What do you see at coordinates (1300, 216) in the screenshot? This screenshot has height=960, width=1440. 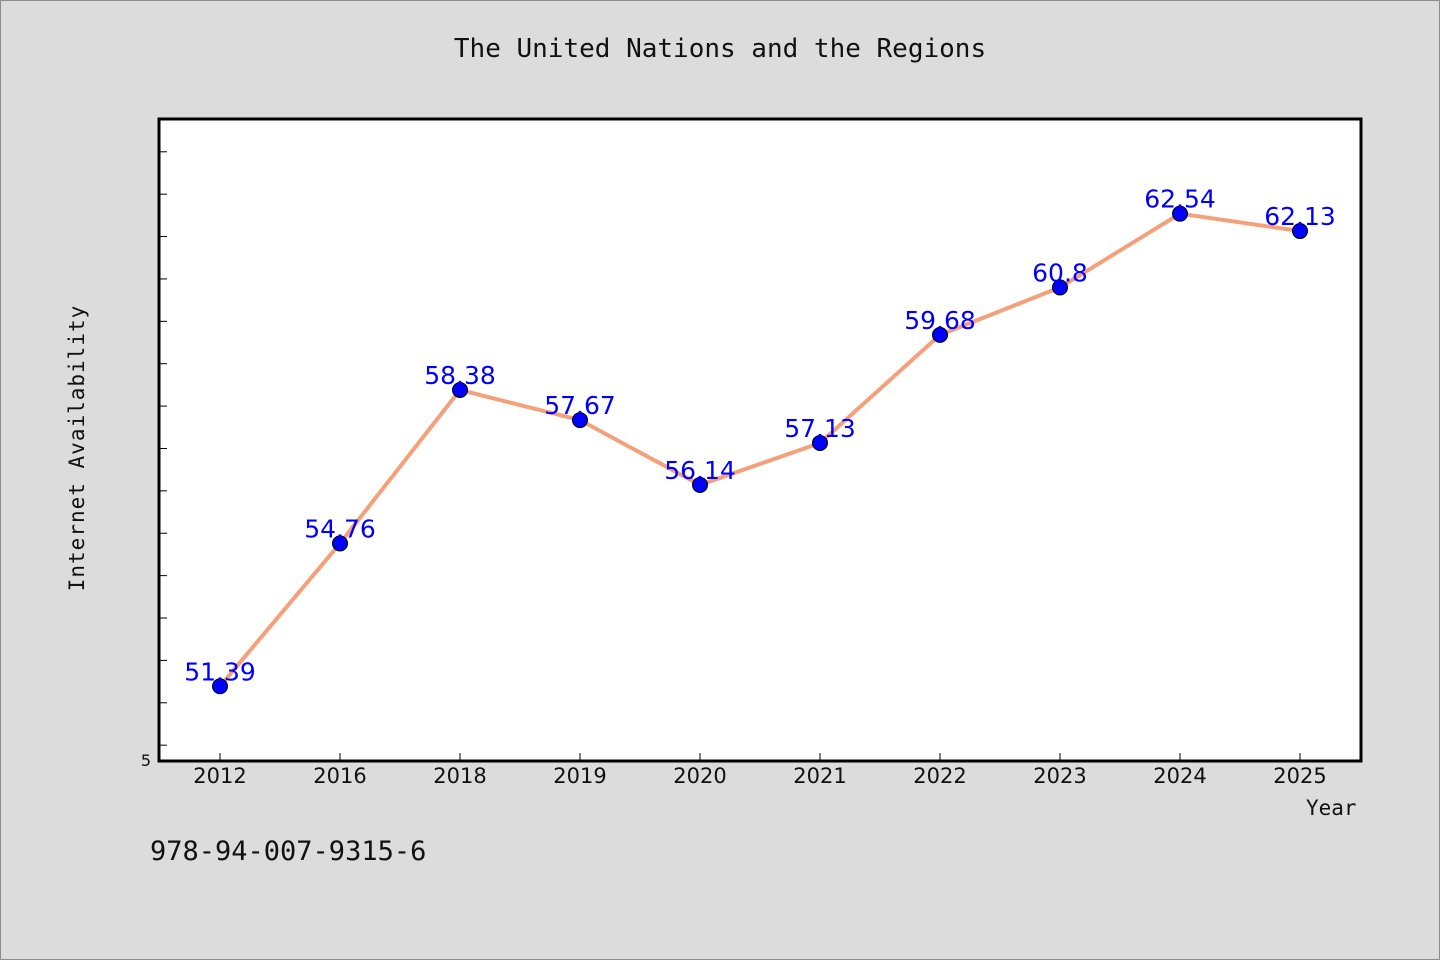 I see `data-label-2025: 62.13` at bounding box center [1300, 216].